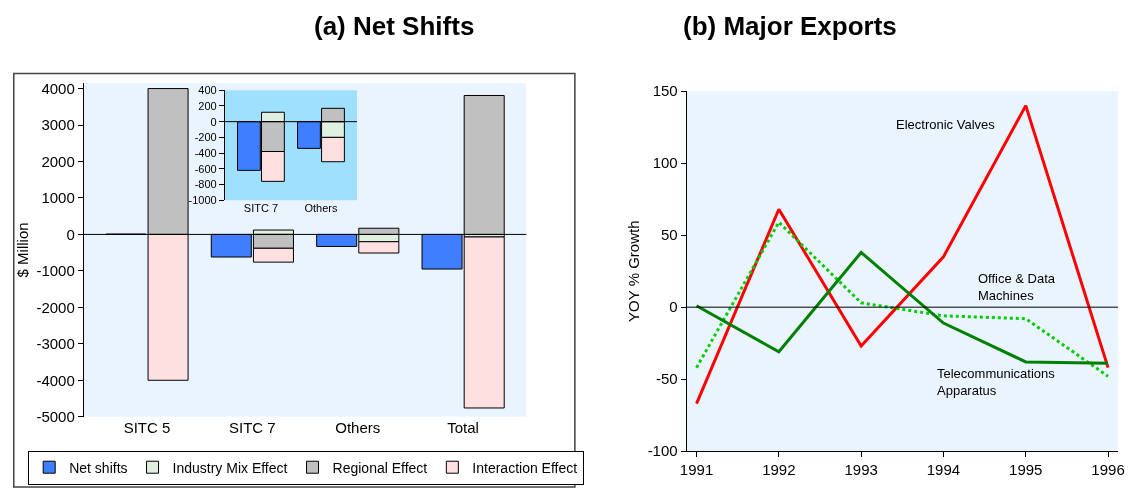 This screenshot has width=1143, height=495. What do you see at coordinates (205, 137) in the screenshot?
I see `y-tick-label: -200` at bounding box center [205, 137].